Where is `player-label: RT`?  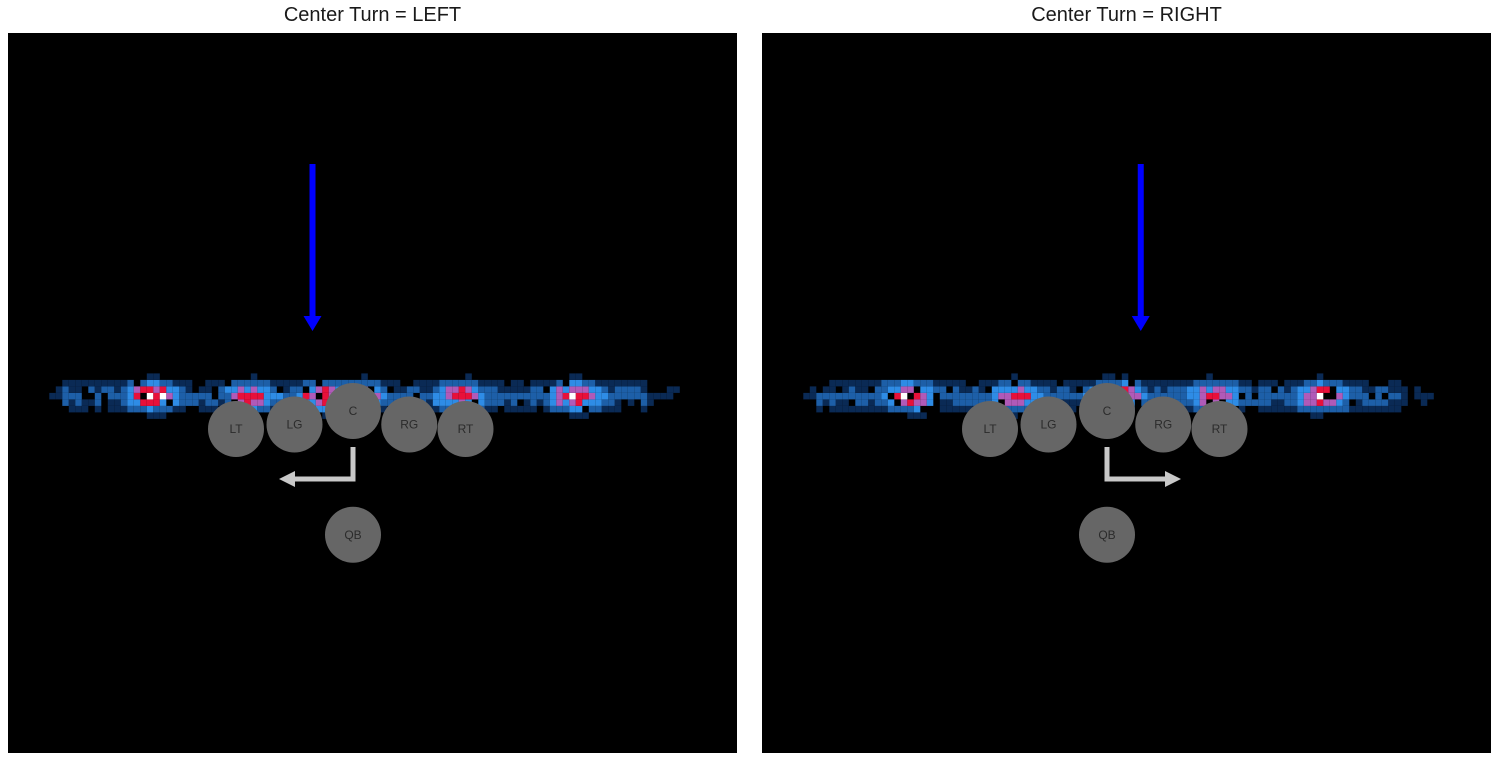 player-label: RT is located at coordinates (1220, 429).